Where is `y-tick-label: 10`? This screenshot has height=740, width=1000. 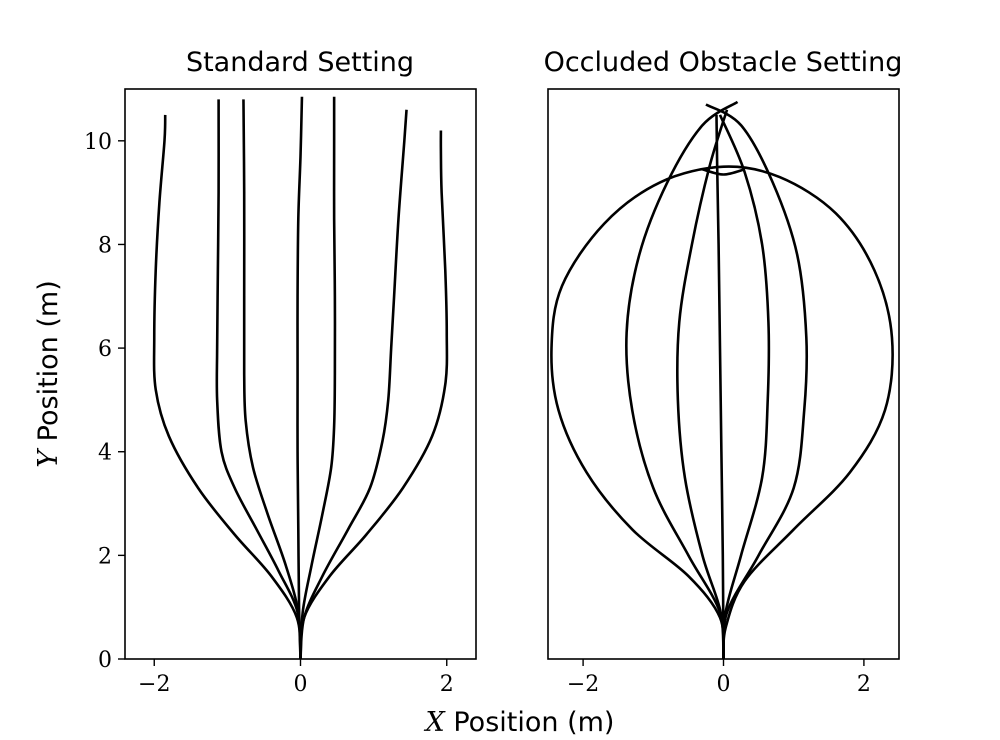 y-tick-label: 10 is located at coordinates (98, 142).